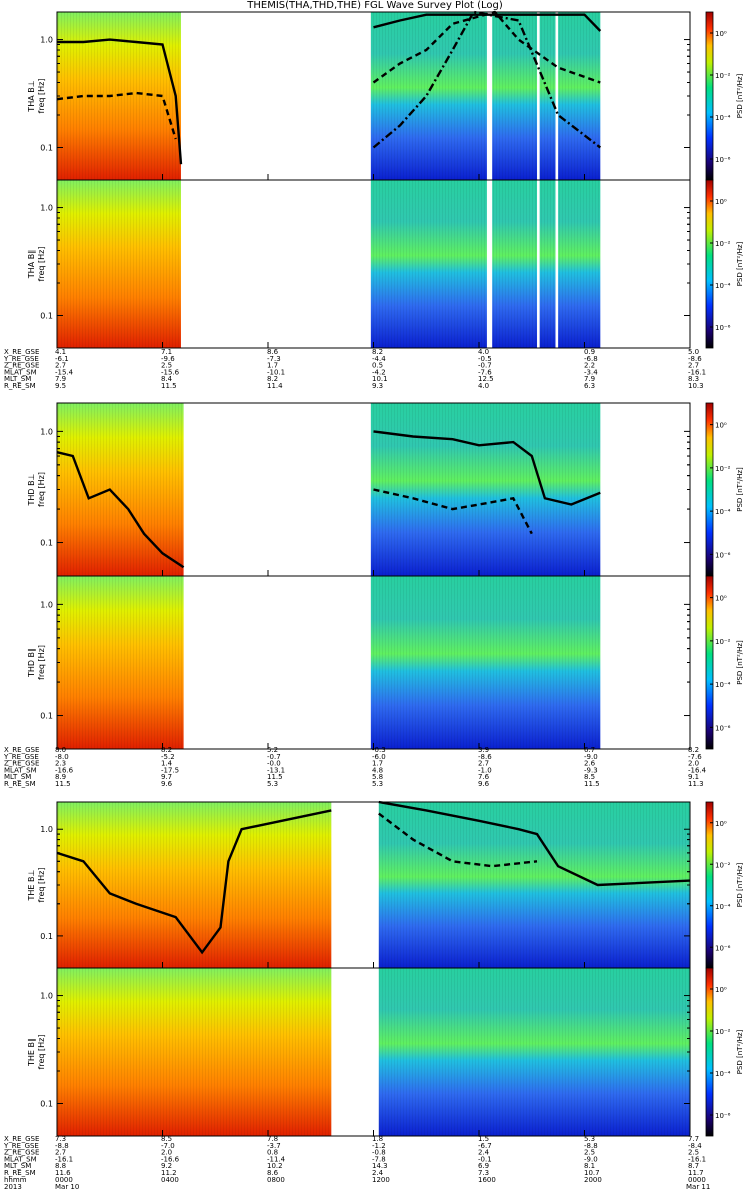 The image size is (750, 1200). What do you see at coordinates (693, 1139) in the screenshot?
I see `ephemeris-value: 7.7` at bounding box center [693, 1139].